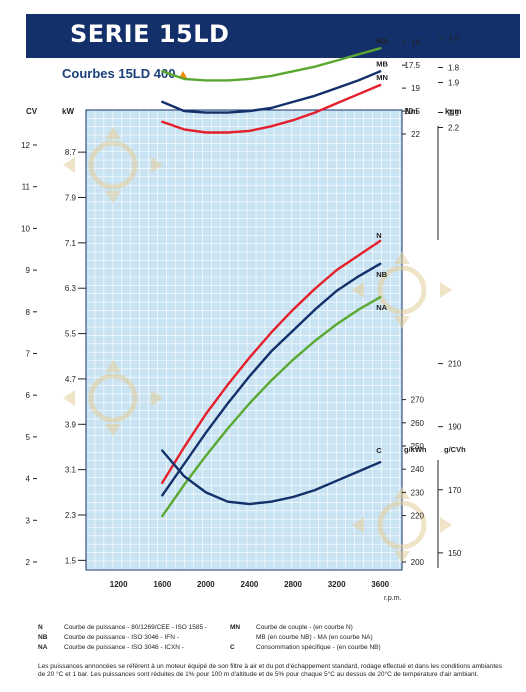 This screenshot has height=692, width=526. Describe the element at coordinates (337, 584) in the screenshot. I see `x-tick-label: 3200` at that location.